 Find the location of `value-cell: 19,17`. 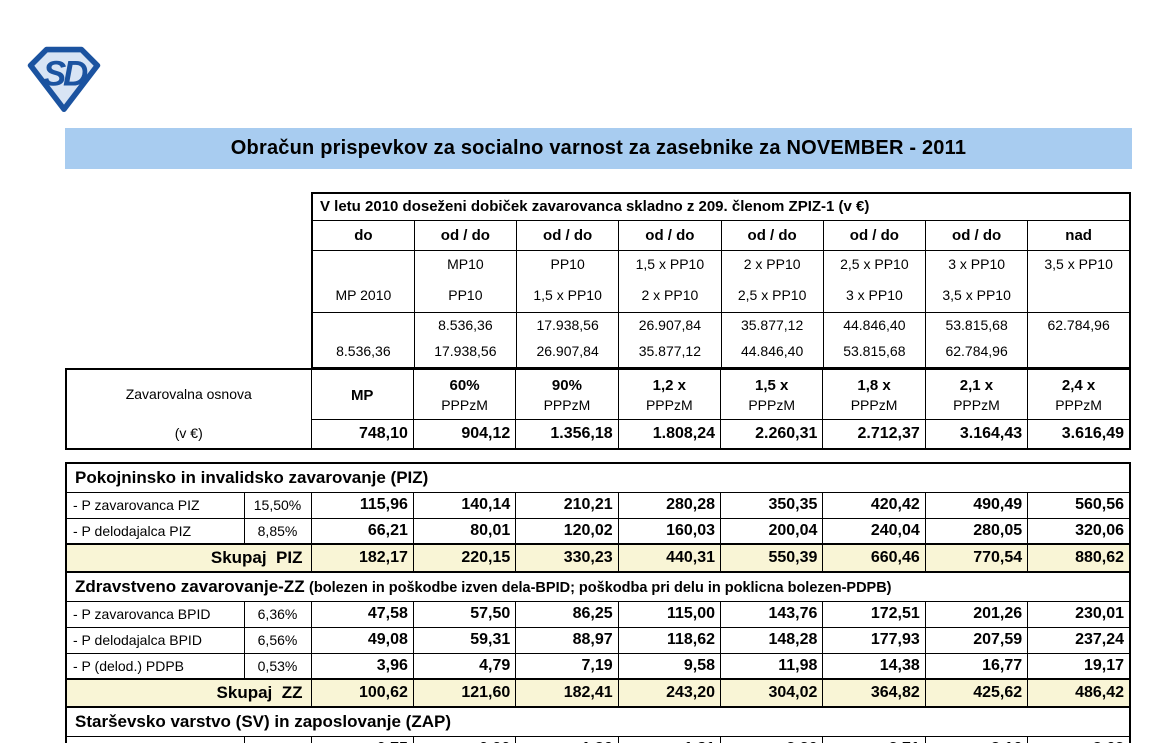

value-cell: 19,17 is located at coordinates (1079, 666).